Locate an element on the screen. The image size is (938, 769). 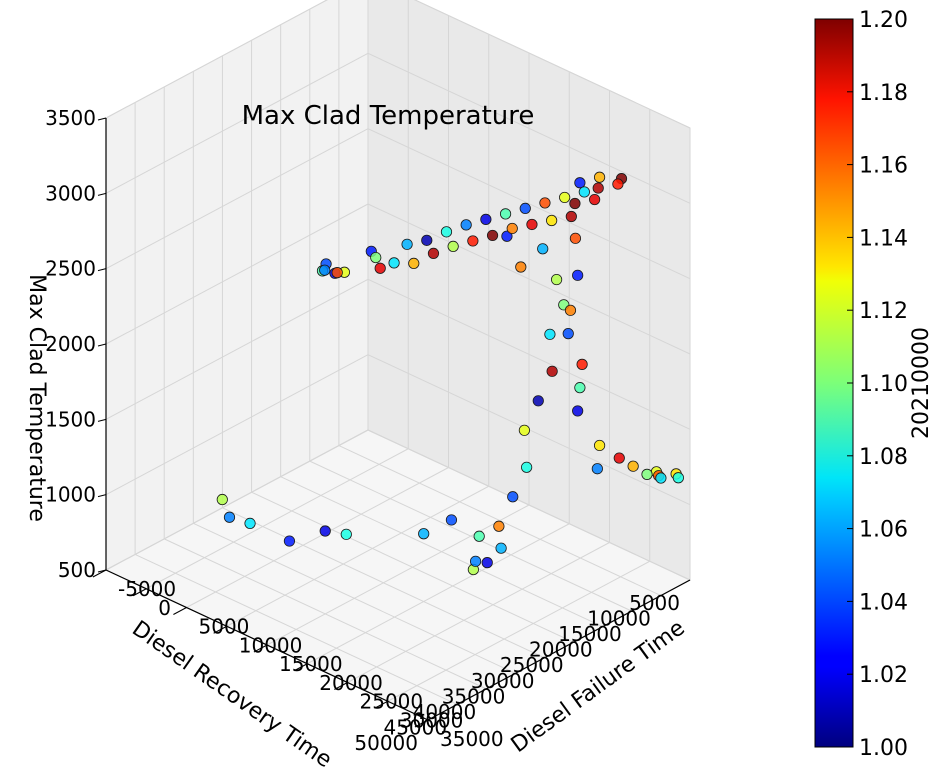
y-axis-line is located at coordinates (559, 650).